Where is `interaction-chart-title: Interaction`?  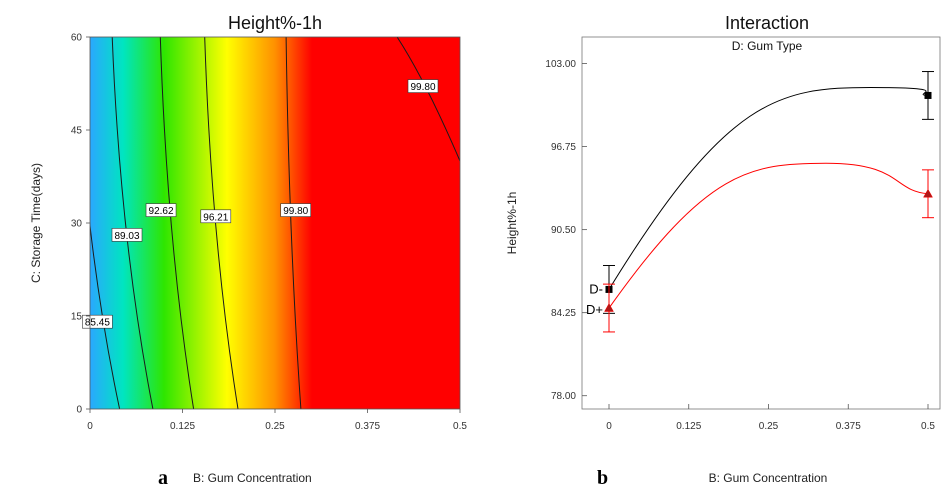
interaction-chart-title: Interaction is located at coordinates (767, 23).